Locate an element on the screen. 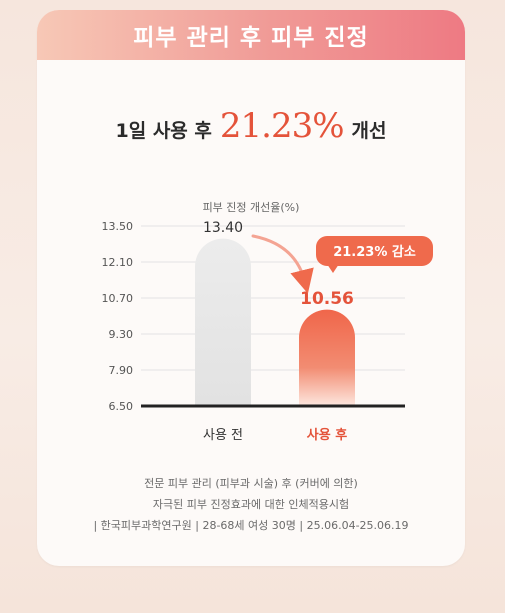 Image resolution: width=505 pixels, height=613 pixels. footnote-line-2: 자극된 피부 진정효과에 대한 인체적용시험 is located at coordinates (251, 504).